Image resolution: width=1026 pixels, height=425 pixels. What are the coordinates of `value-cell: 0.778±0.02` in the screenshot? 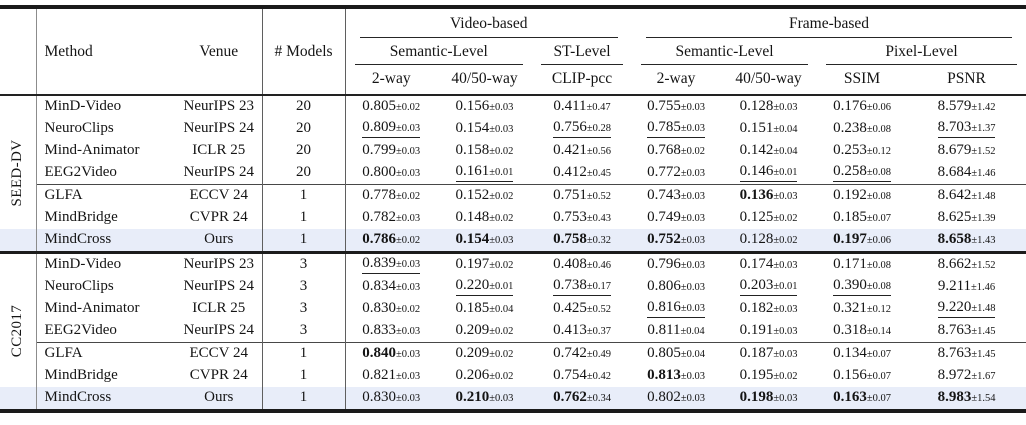 It's located at (391, 195).